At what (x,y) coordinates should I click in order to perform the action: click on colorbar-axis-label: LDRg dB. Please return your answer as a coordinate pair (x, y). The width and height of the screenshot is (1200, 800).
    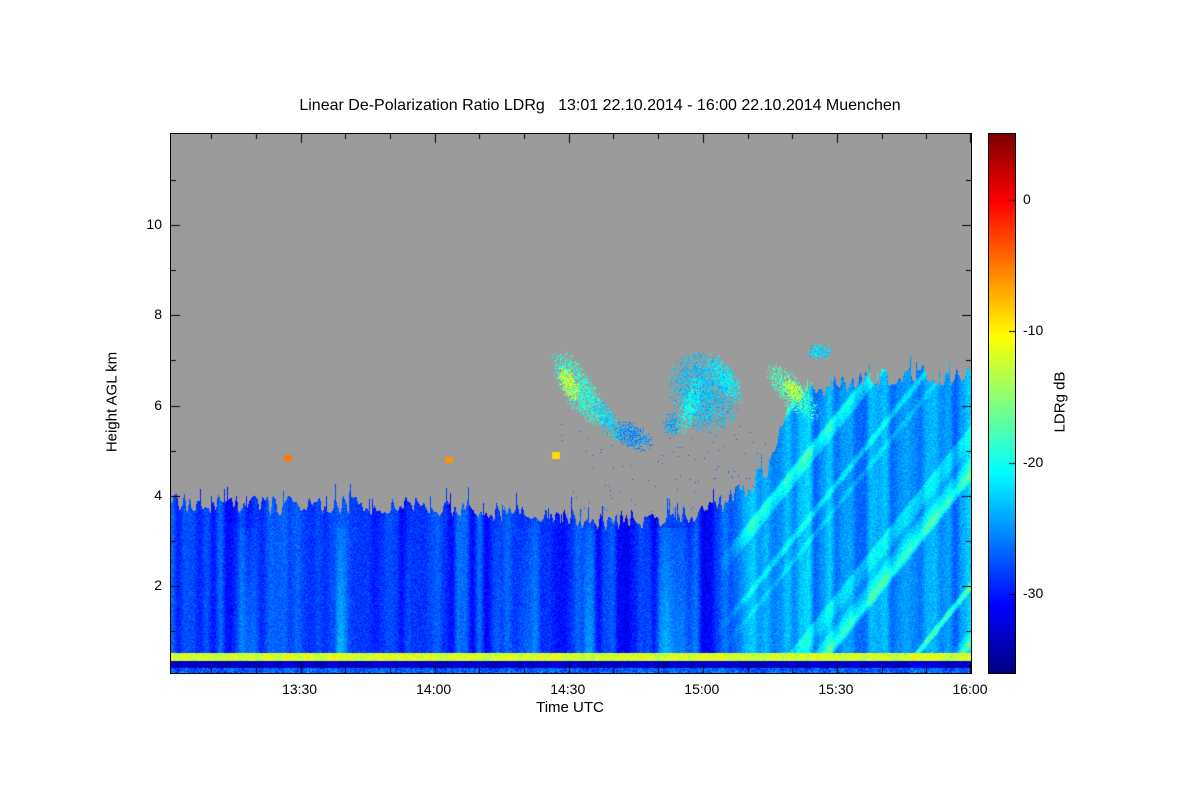
    Looking at the image, I should click on (1060, 402).